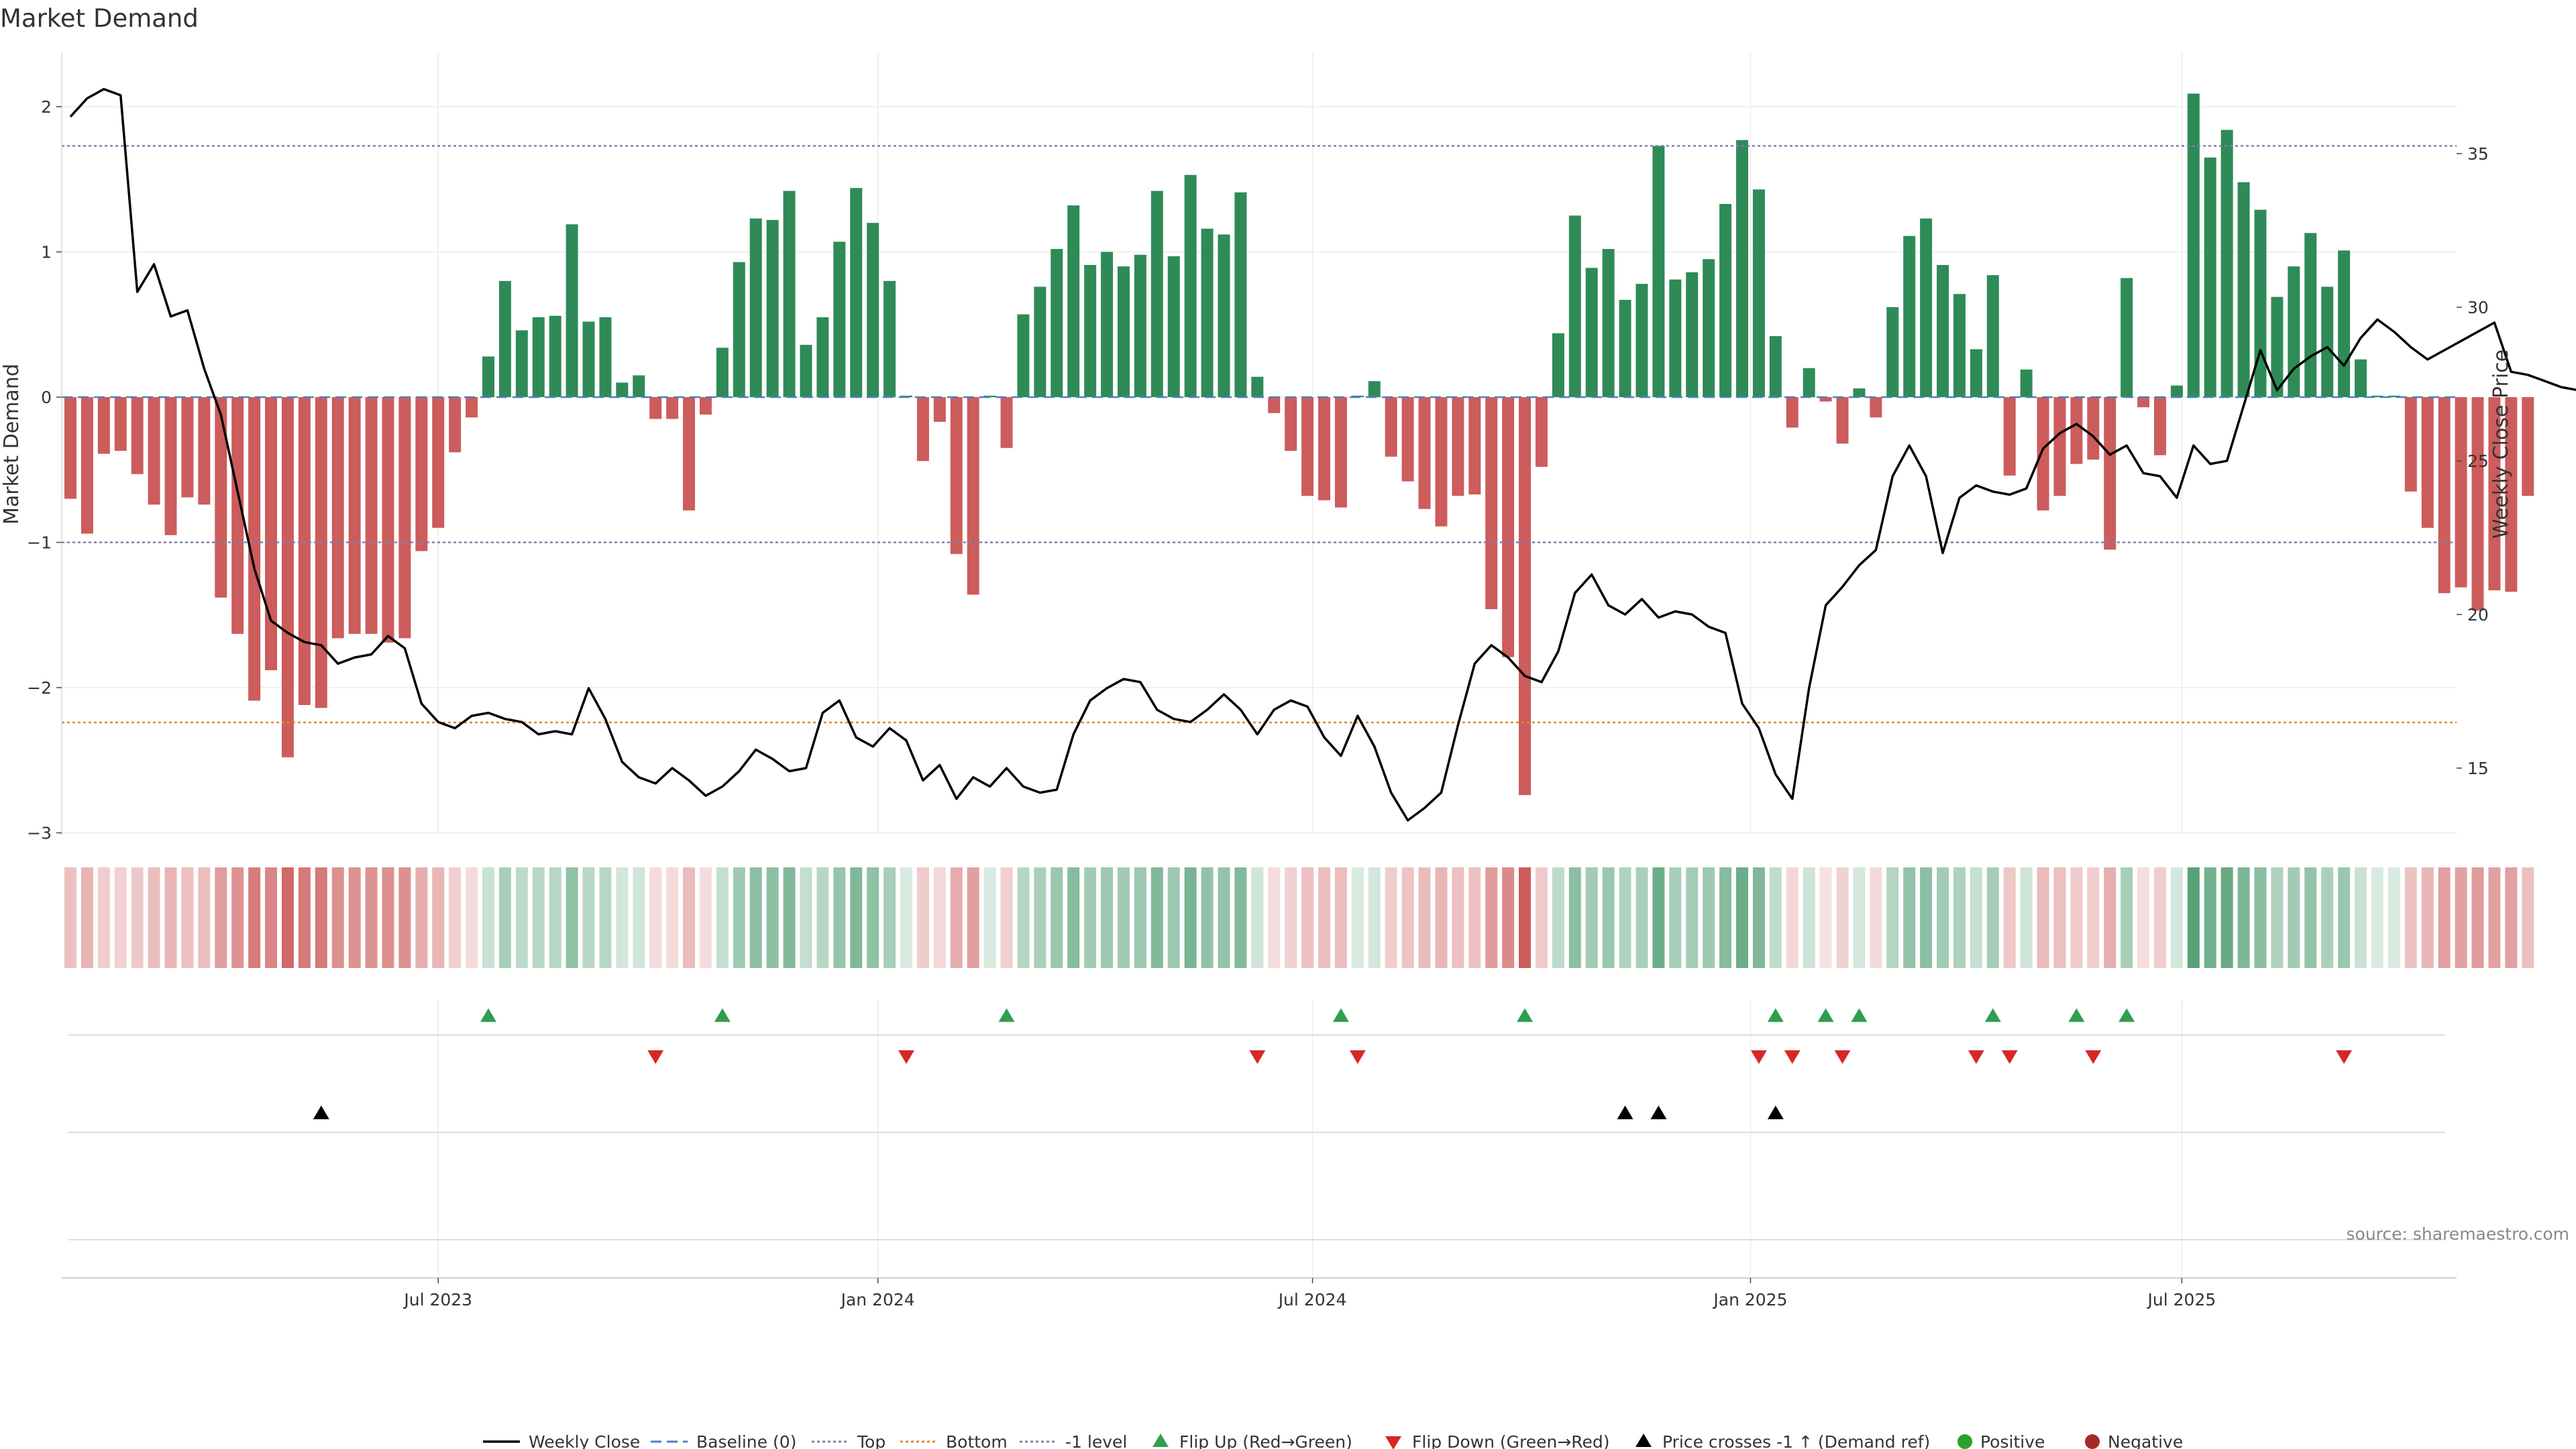  Describe the element at coordinates (39, 833) in the screenshot. I see `y-tick-label: −3` at that location.